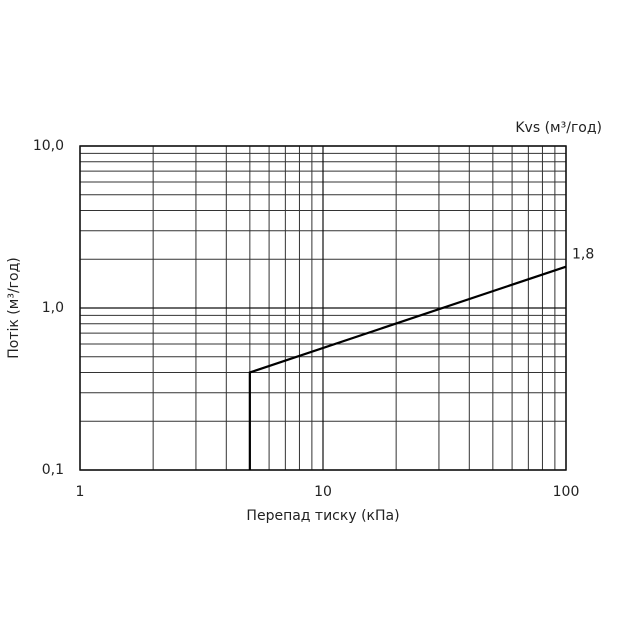 The height and width of the screenshot is (640, 640). What do you see at coordinates (53, 308) in the screenshot?
I see `y-tick-label: 1,0` at bounding box center [53, 308].